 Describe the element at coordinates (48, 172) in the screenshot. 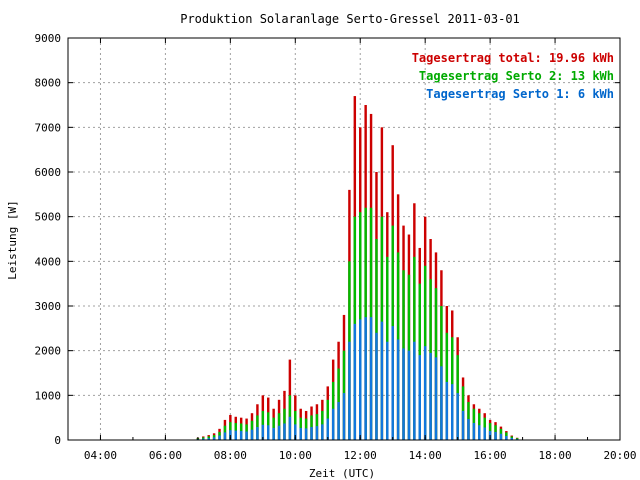

I see `y-tick-label: 6000` at that location.